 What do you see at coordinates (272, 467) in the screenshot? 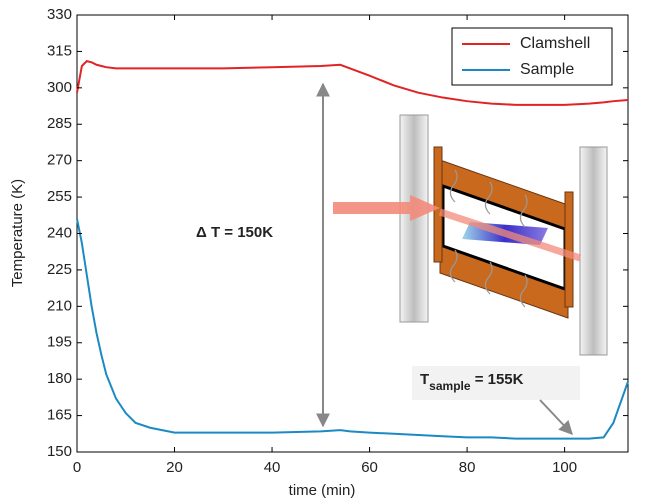
I see `x-tick-label: 40` at bounding box center [272, 467].